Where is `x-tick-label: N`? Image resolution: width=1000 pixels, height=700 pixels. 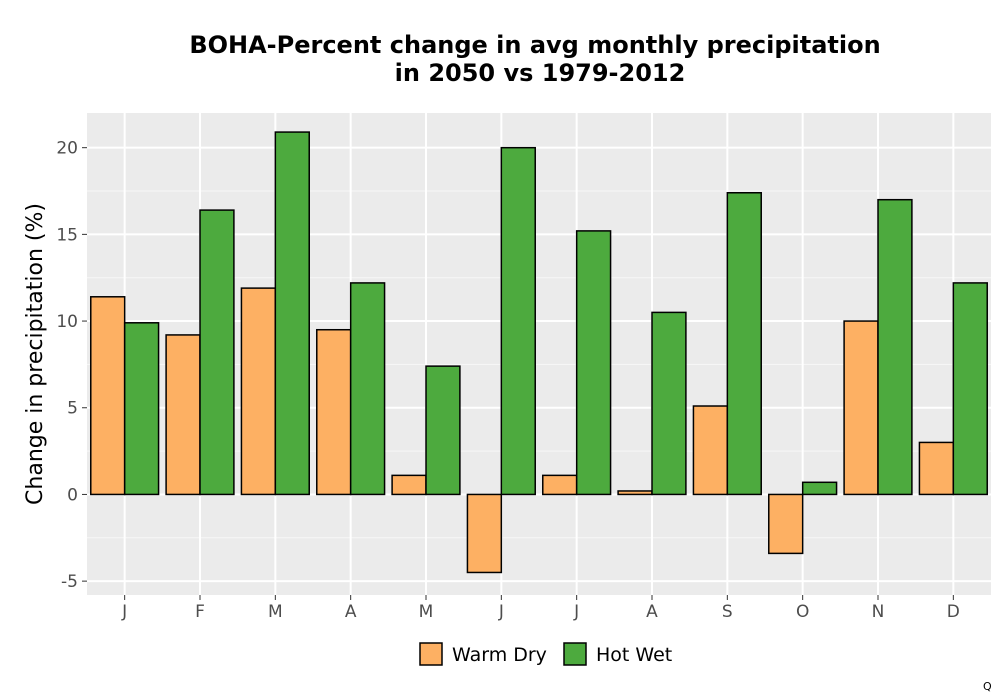
x-tick-label: N is located at coordinates (878, 612).